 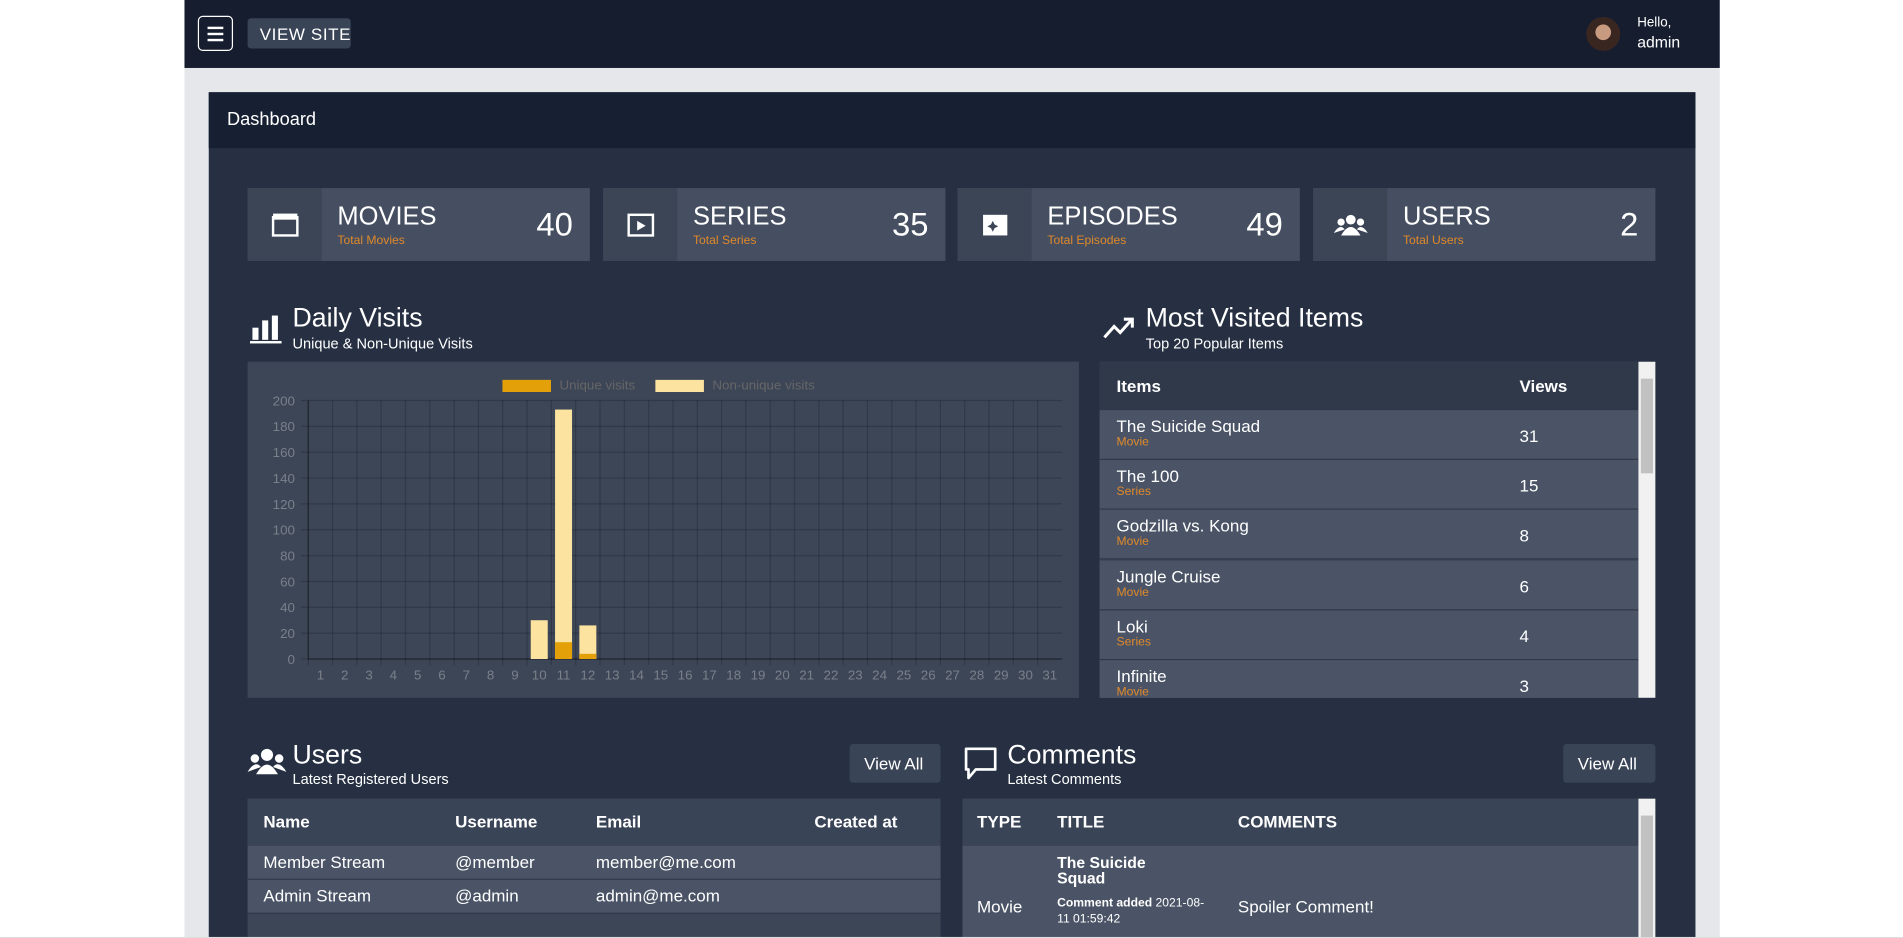 I want to click on stat-subtitle: Total Series, so click(x=724, y=241).